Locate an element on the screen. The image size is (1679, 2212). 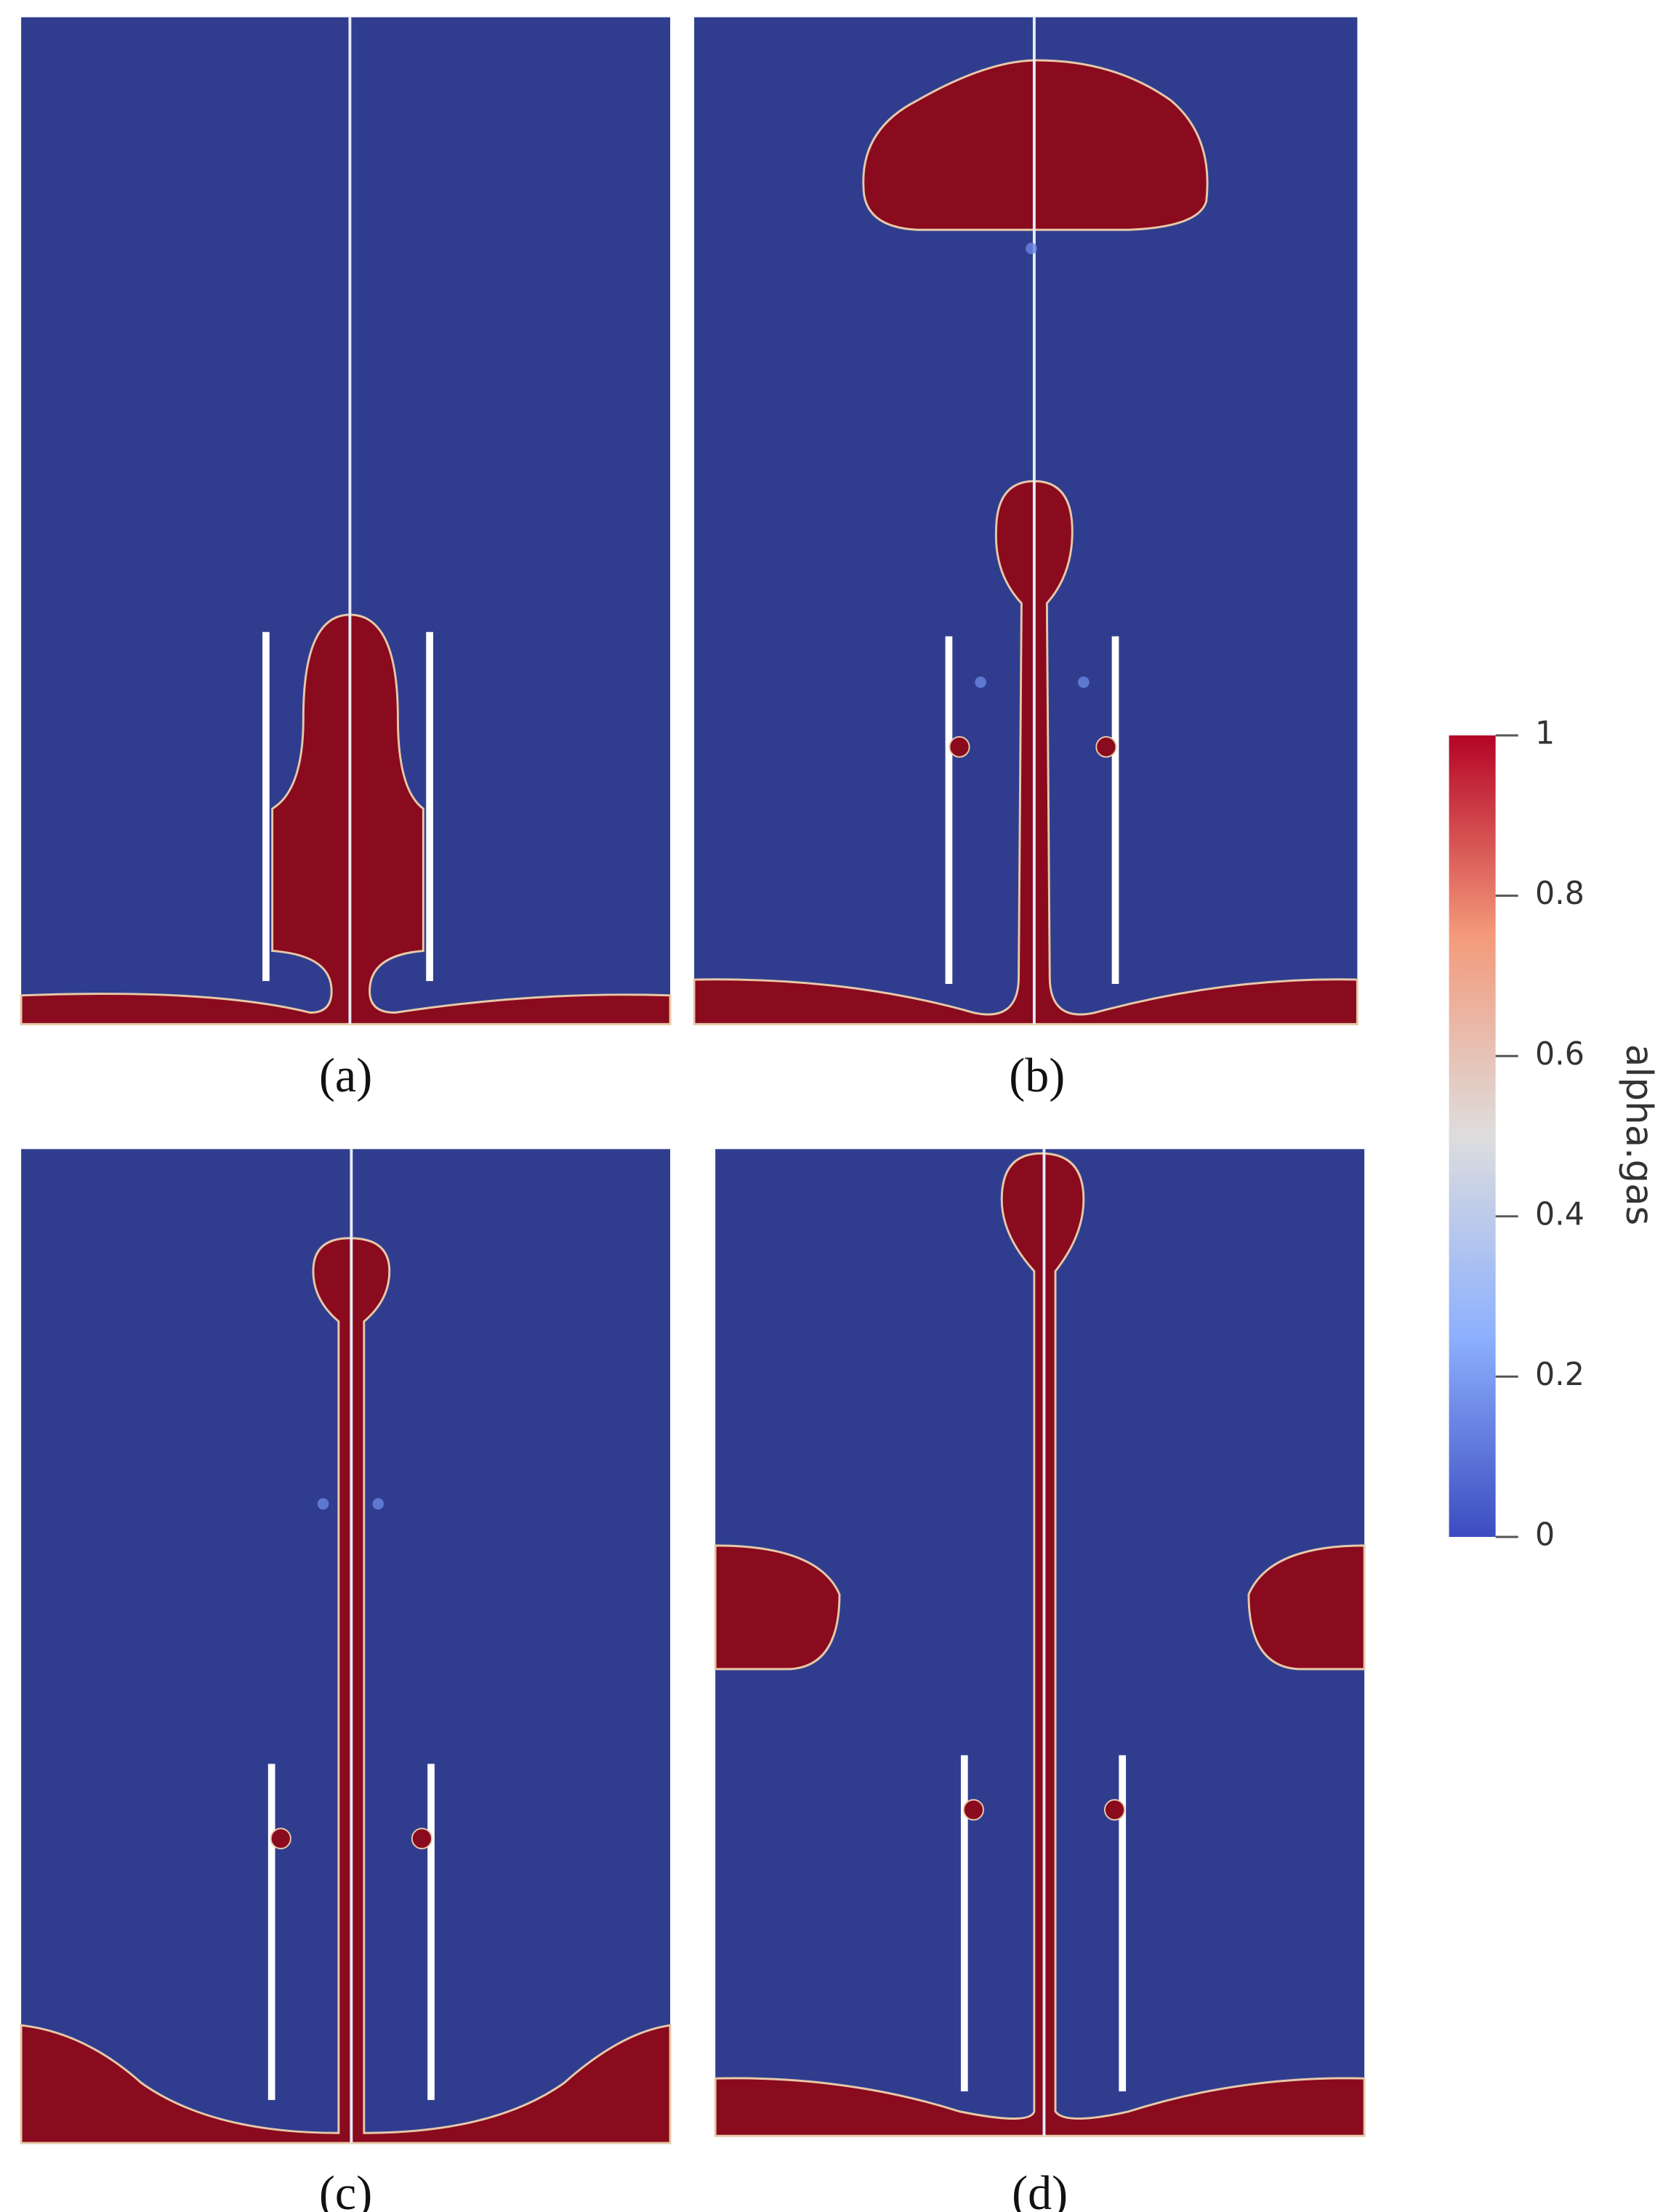
colorbar-tick-label: 1 is located at coordinates (1545, 733).